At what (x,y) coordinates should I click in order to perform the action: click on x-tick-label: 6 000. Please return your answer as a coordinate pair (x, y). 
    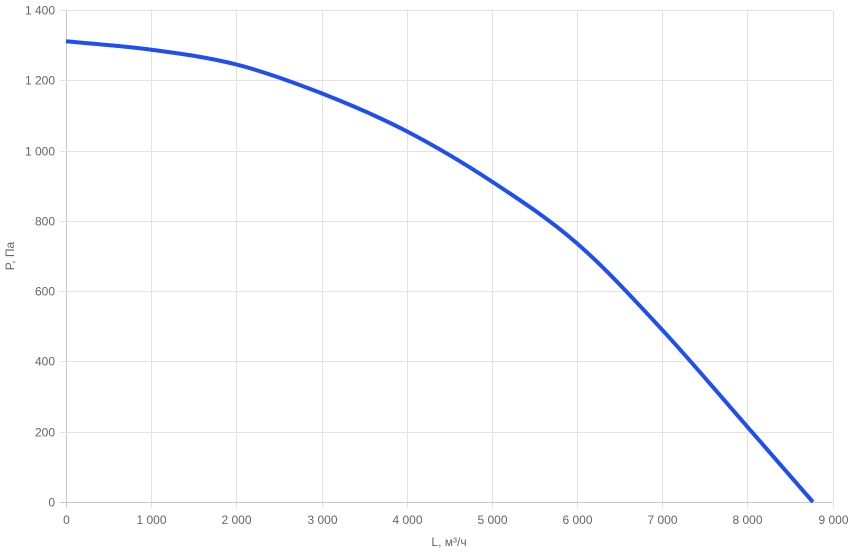
    Looking at the image, I should click on (577, 520).